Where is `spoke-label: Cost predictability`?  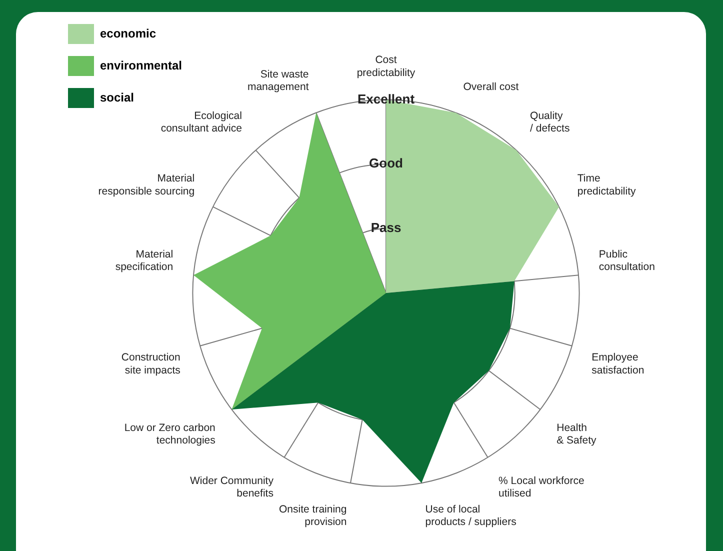
spoke-label: Cost predictability is located at coordinates (386, 66).